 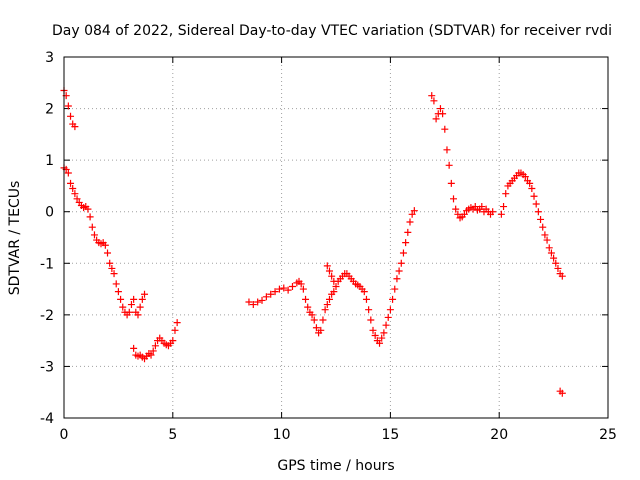 I want to click on x-tick-label: 20, so click(x=499, y=435).